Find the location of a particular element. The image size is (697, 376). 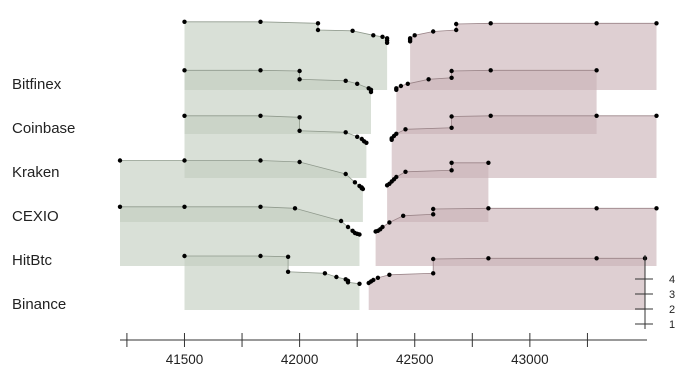

x-tick-label-42000: 42000 is located at coordinates (300, 359).